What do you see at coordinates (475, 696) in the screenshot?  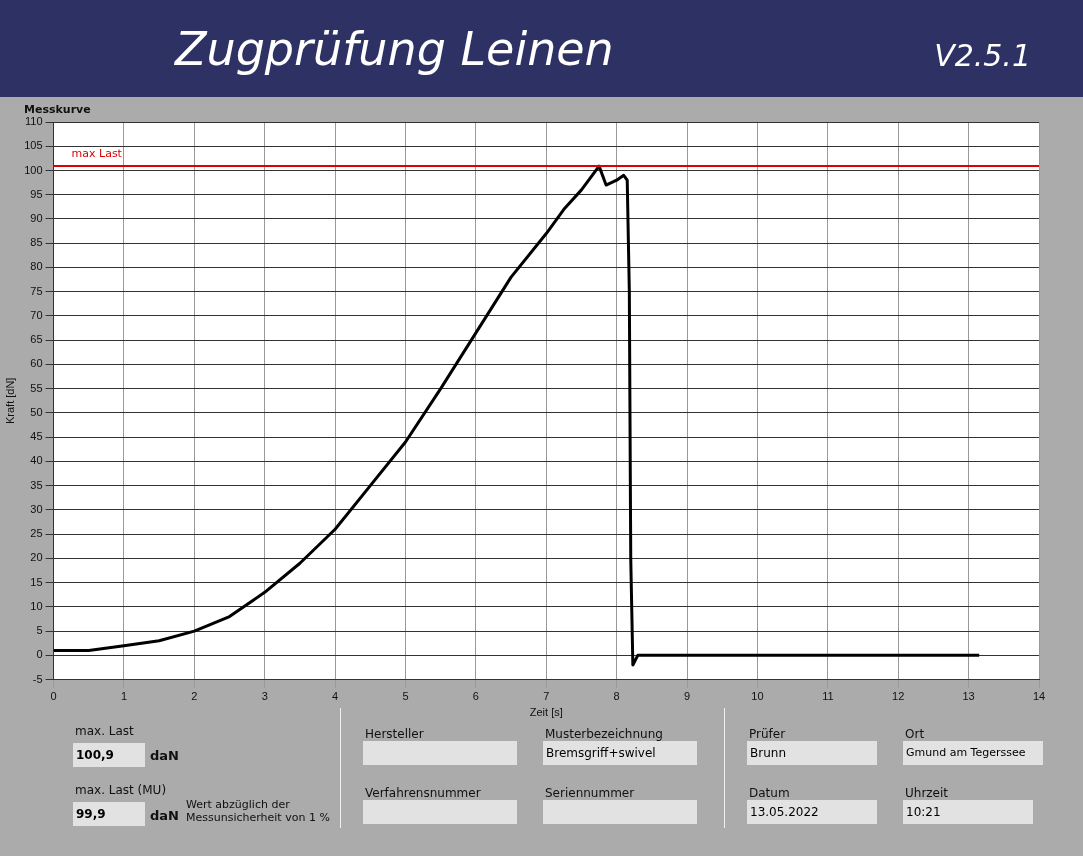 I see `x-tick-label: 6` at bounding box center [475, 696].